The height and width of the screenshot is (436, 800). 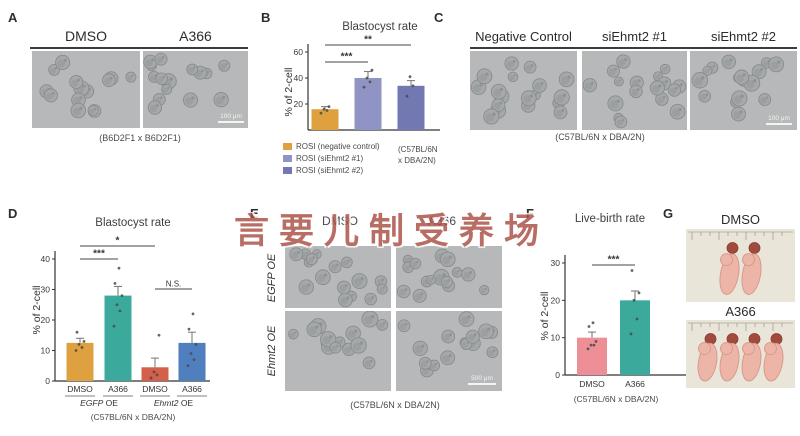 I want to click on bar, so click(x=155, y=374).